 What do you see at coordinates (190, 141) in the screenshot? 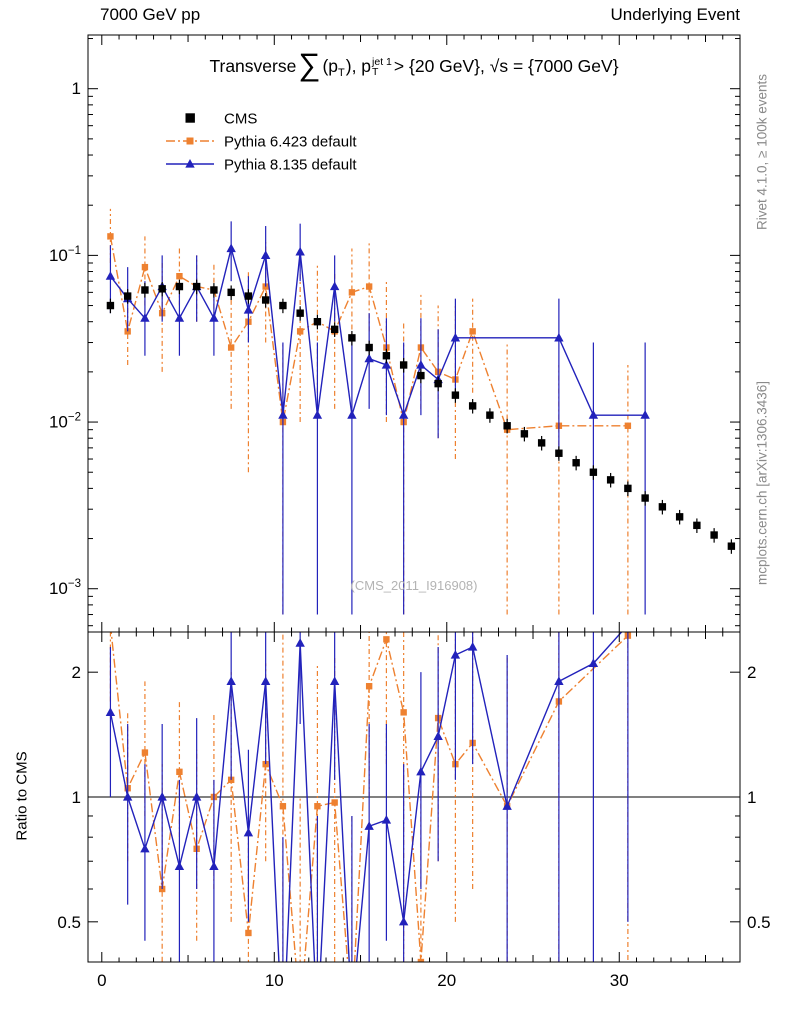
I see `legend-pythia6-marker-icon` at bounding box center [190, 141].